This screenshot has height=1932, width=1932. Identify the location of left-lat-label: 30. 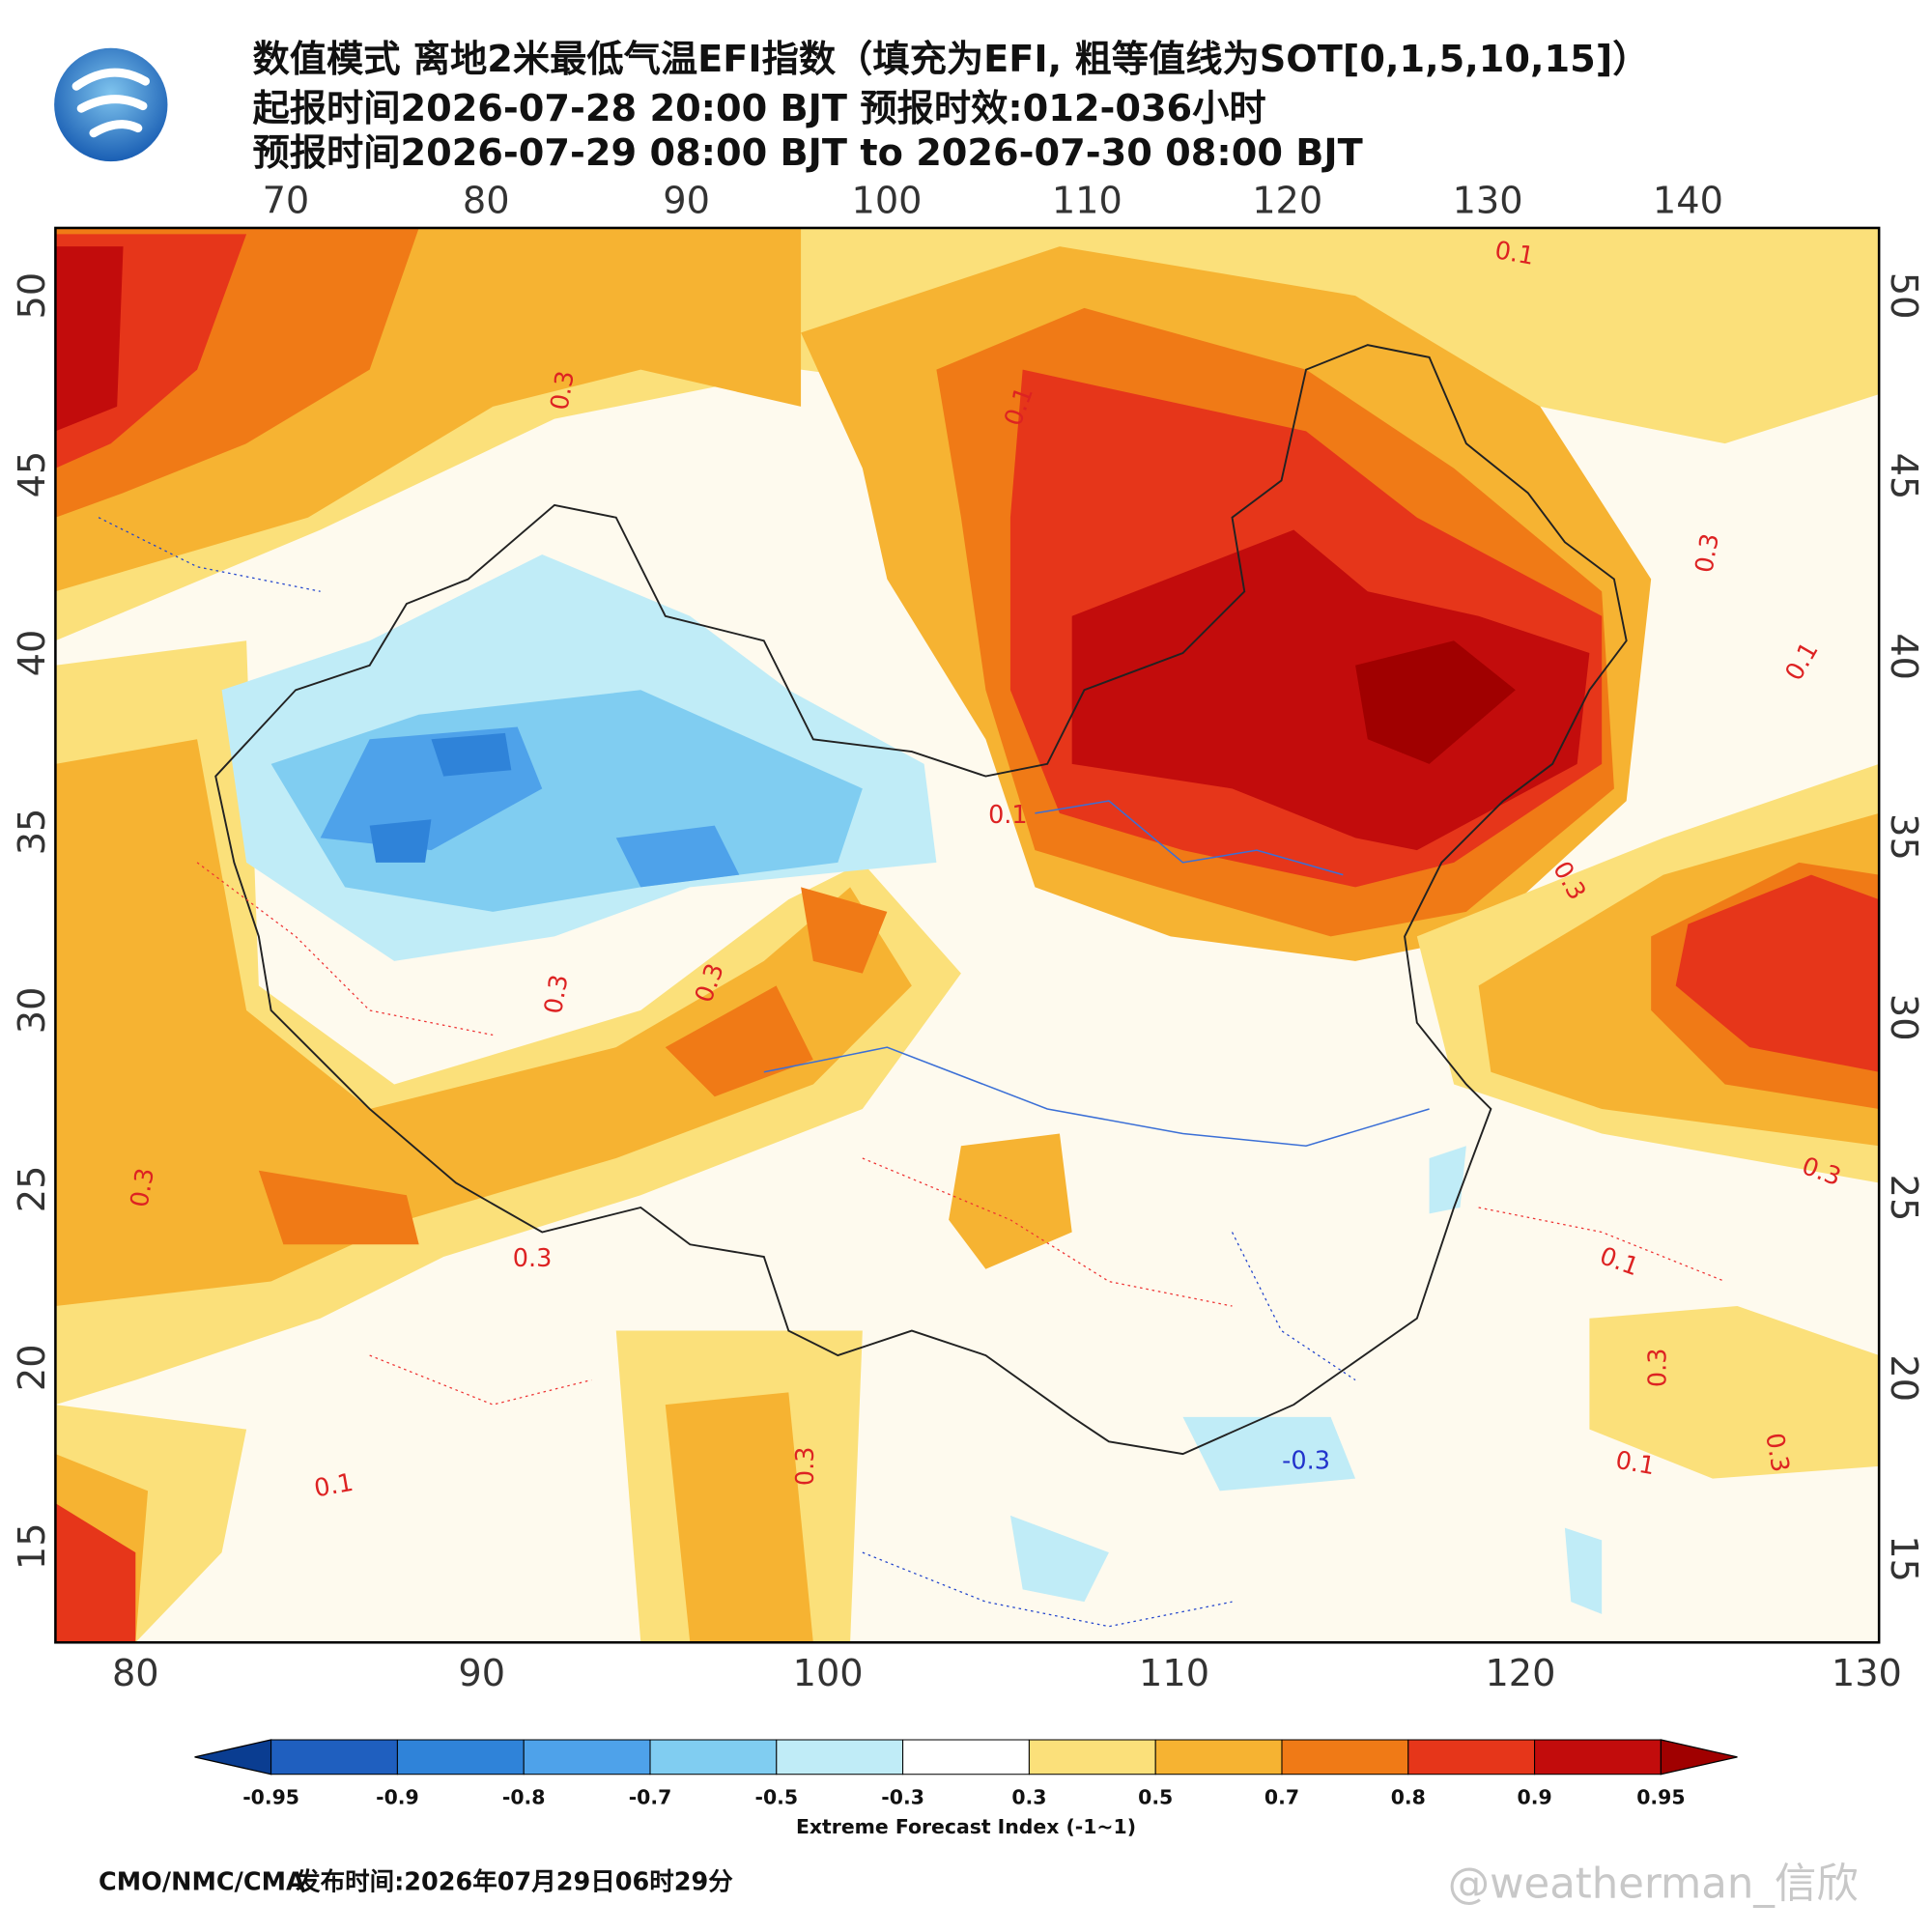
(32, 1011).